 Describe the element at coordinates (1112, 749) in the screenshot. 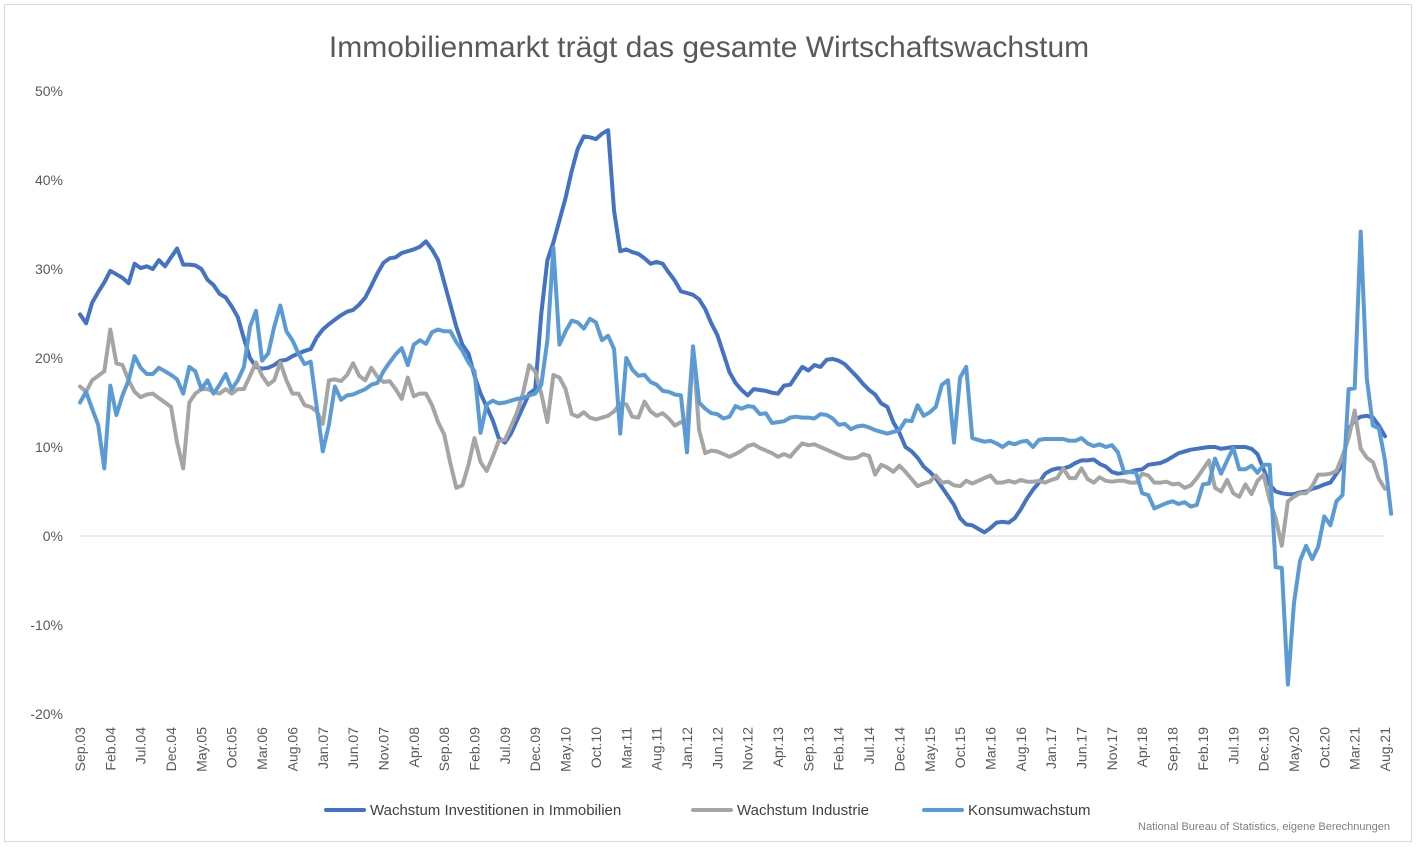

I see `x-tick-label: Nov.17` at that location.